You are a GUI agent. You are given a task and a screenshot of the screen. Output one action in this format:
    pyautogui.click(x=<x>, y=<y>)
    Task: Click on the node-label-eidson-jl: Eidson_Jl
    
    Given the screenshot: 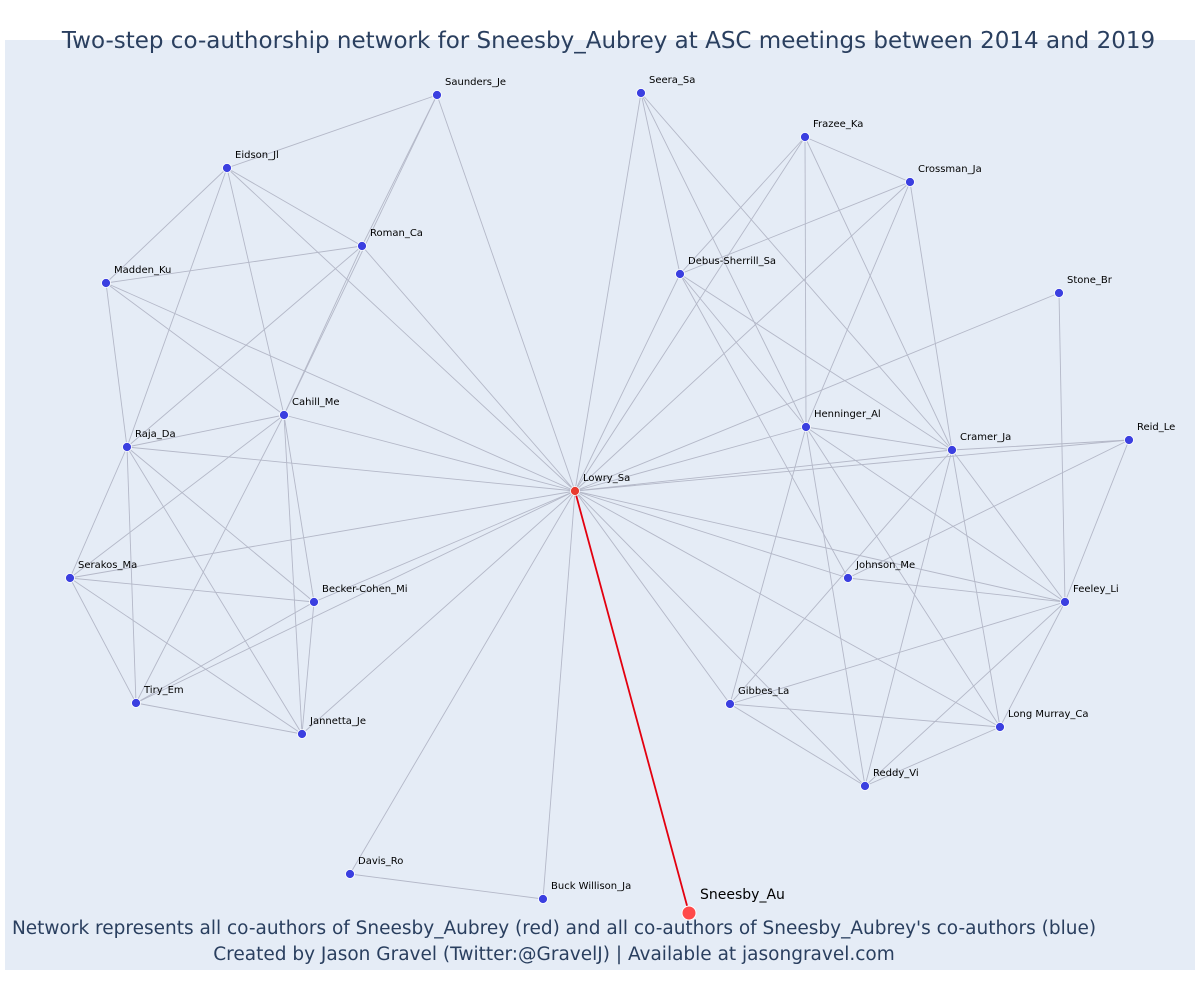 What is the action you would take?
    pyautogui.click(x=257, y=155)
    